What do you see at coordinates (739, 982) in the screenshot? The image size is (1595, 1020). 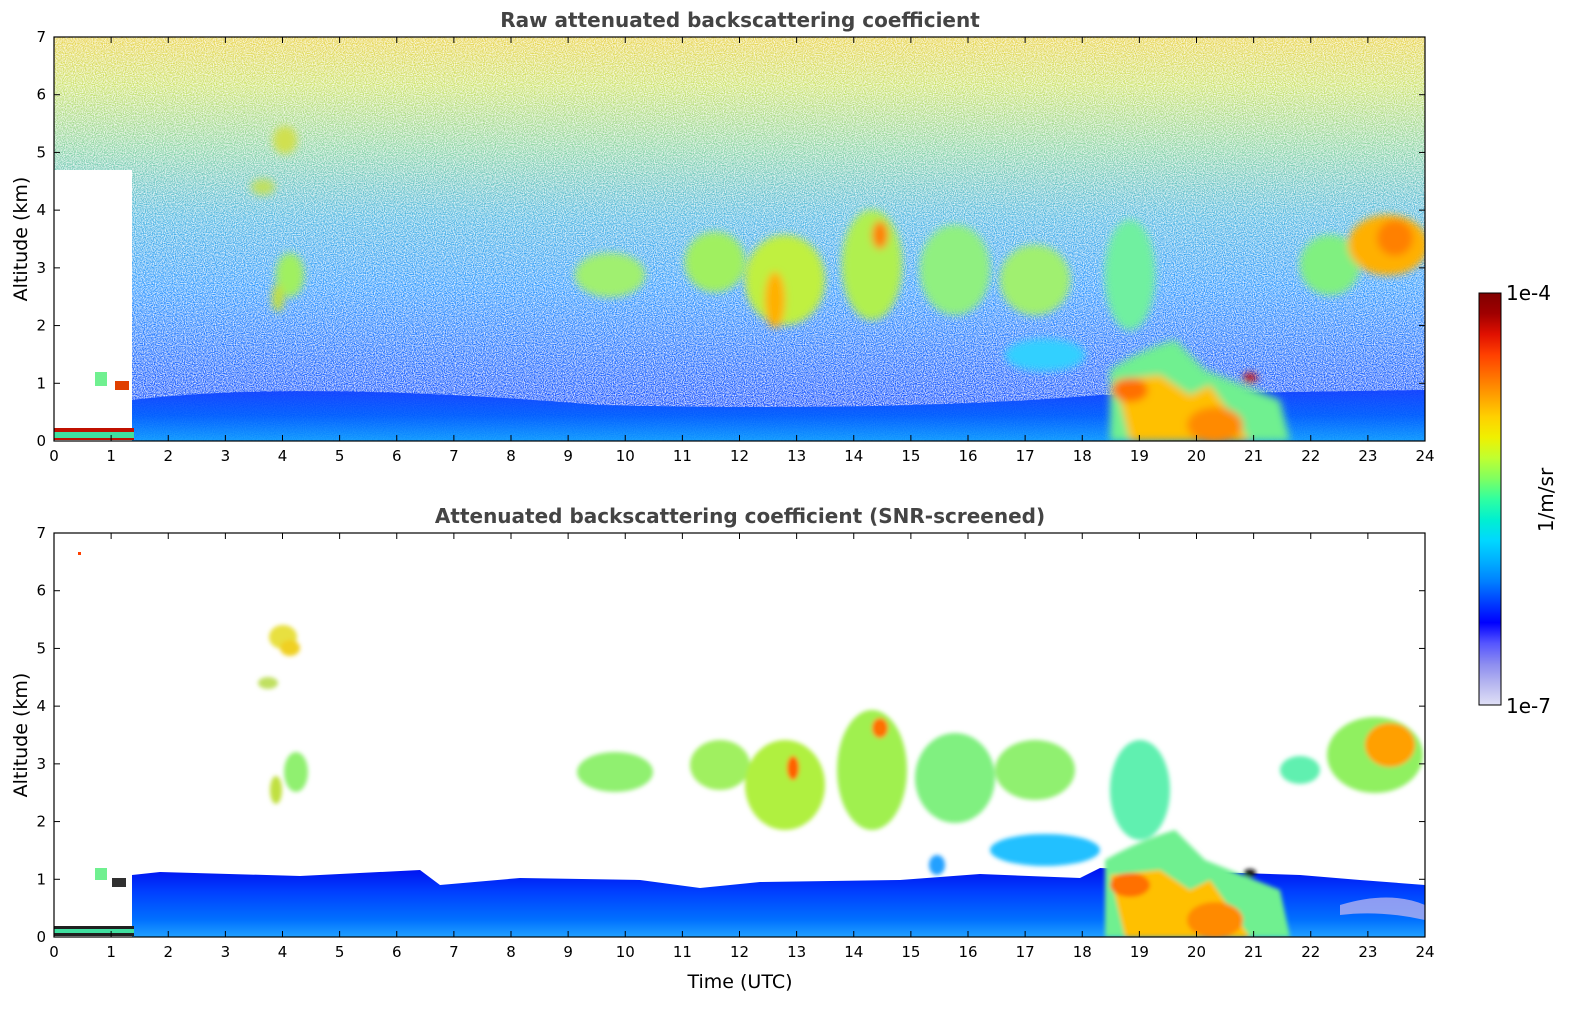 I see `x-axis-label: Time (UTC)` at bounding box center [739, 982].